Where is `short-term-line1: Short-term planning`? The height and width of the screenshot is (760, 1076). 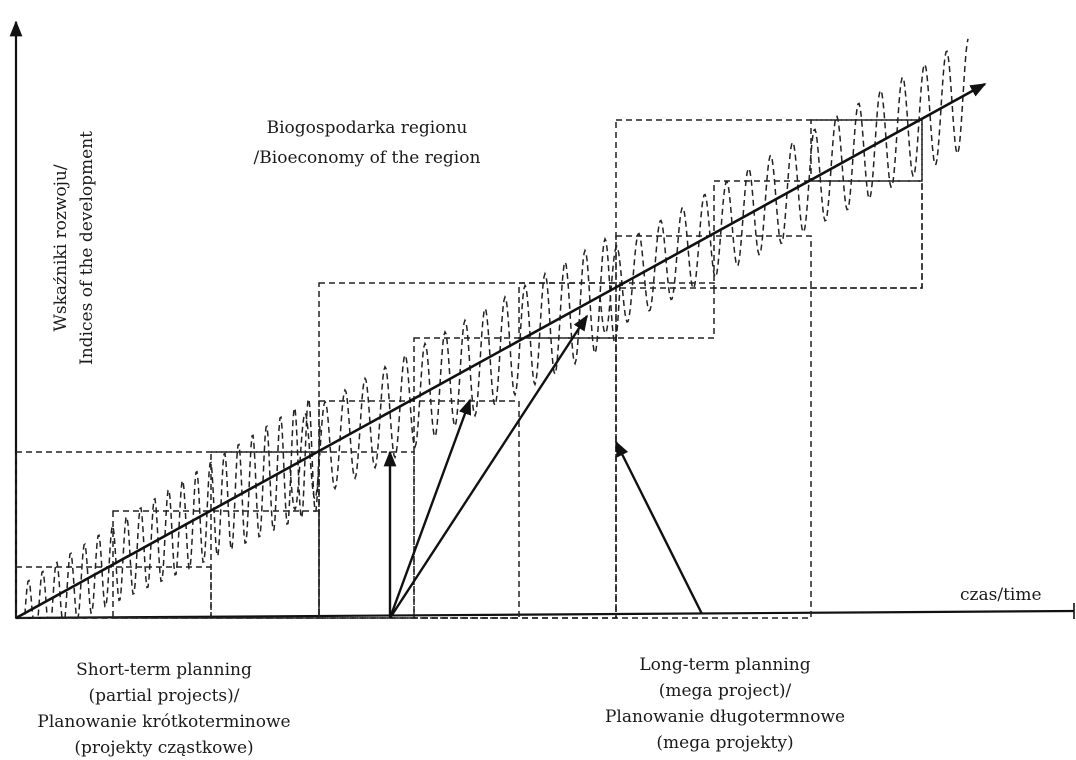 short-term-line1: Short-term planning is located at coordinates (164, 670).